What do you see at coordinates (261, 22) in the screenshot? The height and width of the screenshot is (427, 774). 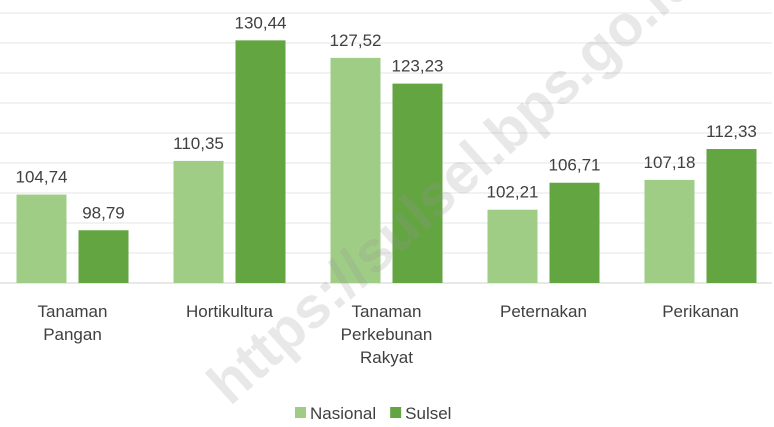 I see `data-label: 130,44` at bounding box center [261, 22].